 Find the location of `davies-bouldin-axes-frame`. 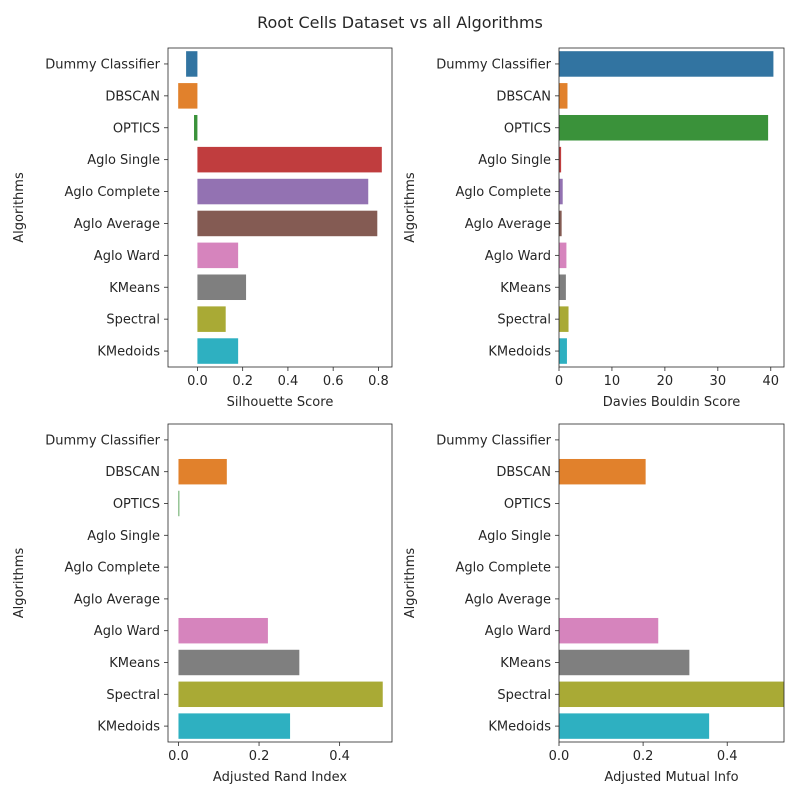

davies-bouldin-axes-frame is located at coordinates (671, 207).